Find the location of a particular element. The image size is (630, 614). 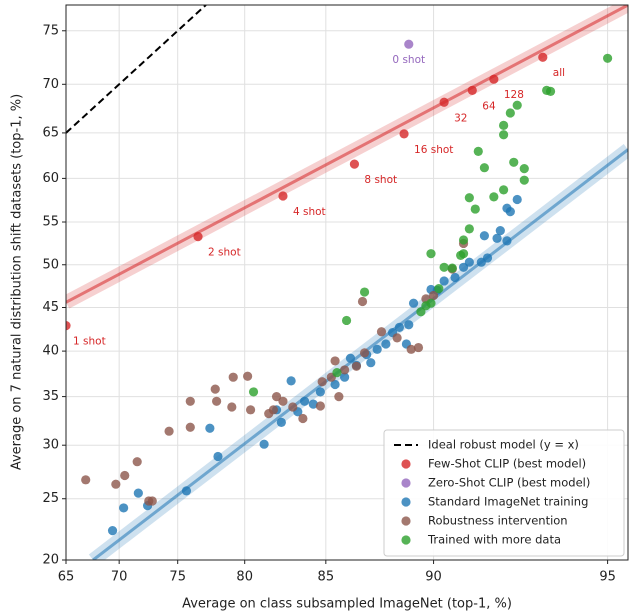

legend-box is located at coordinates (504, 493).